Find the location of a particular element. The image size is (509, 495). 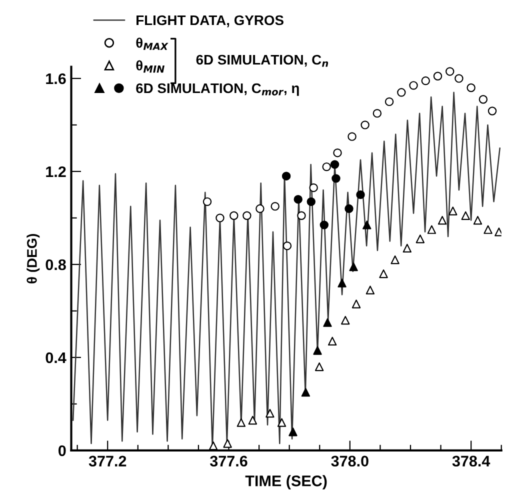

x-tick-label: 378.0 is located at coordinates (349, 461).